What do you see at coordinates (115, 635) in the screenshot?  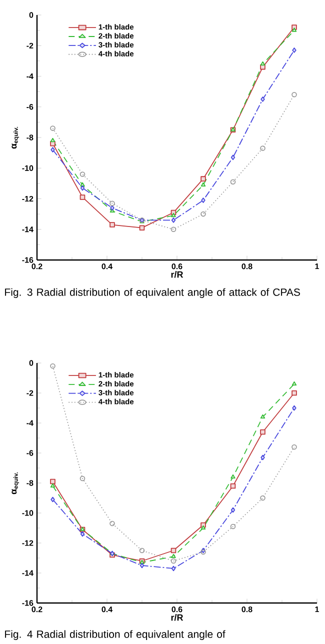 I see `caption: Fig. 4 Radial distribution of equivalent angle of` at bounding box center [115, 635].